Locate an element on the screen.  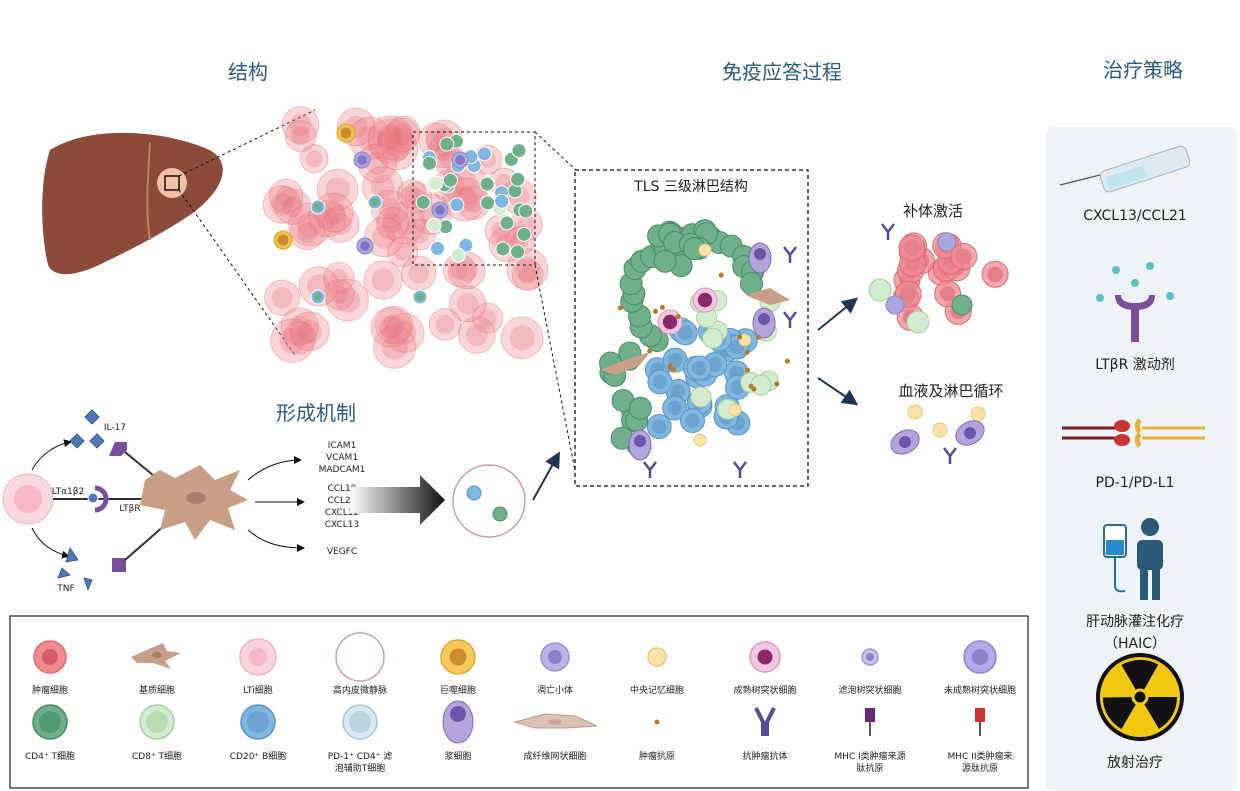
legend-label: MHC I类肿瘤来源 is located at coordinates (869, 756).